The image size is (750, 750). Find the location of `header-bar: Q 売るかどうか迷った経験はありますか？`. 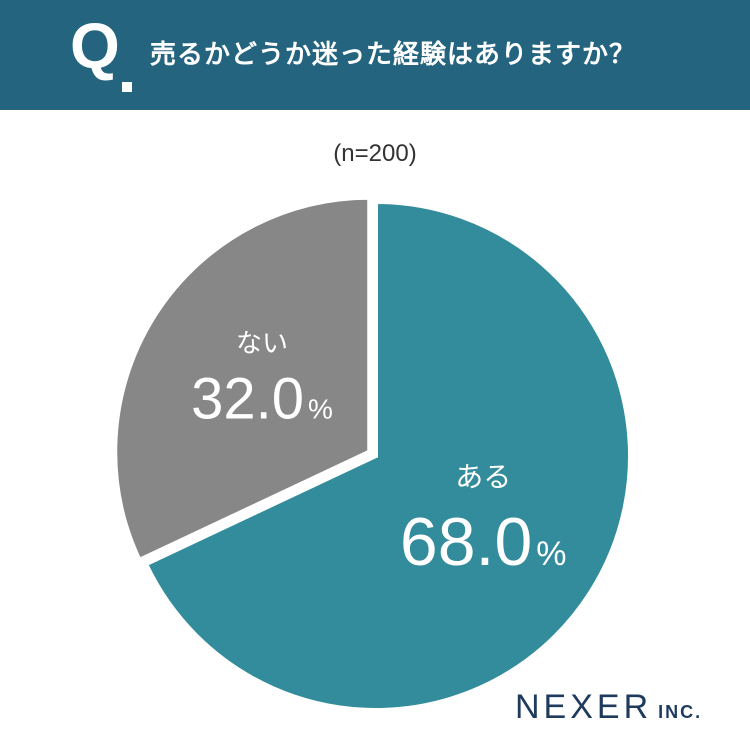

header-bar: Q 売るかどうか迷った経験はありますか？ is located at coordinates (375, 55).